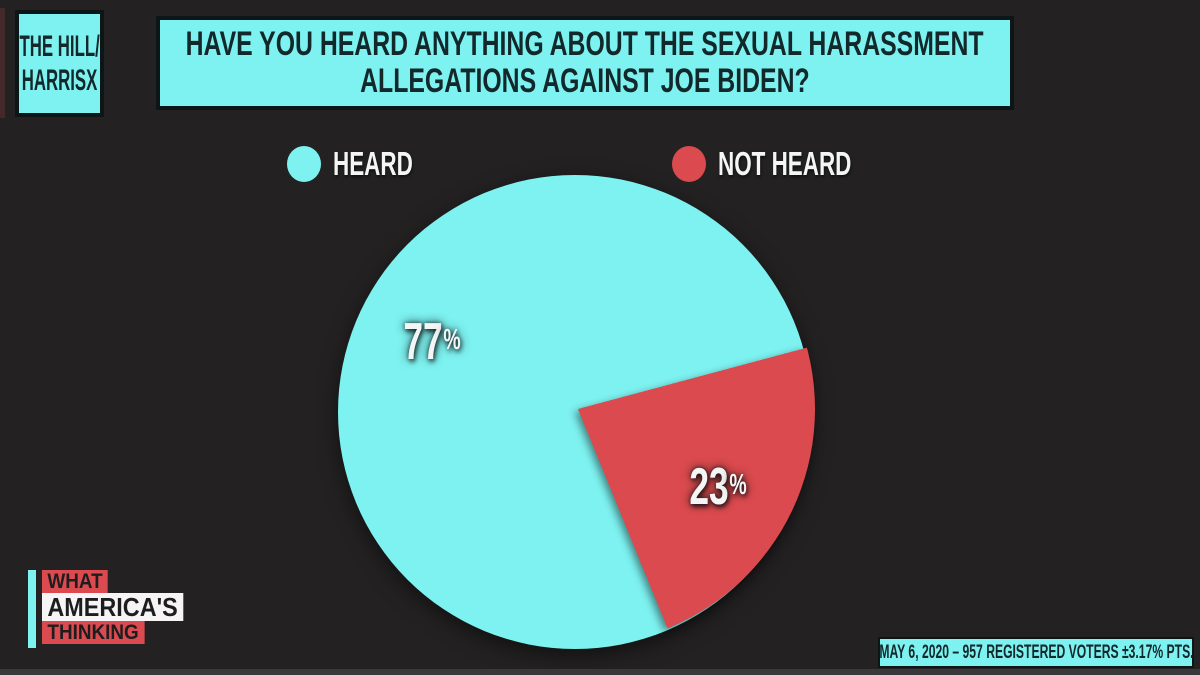  Describe the element at coordinates (93, 632) in the screenshot. I see `logo-line-thinking: THINKING` at that location.